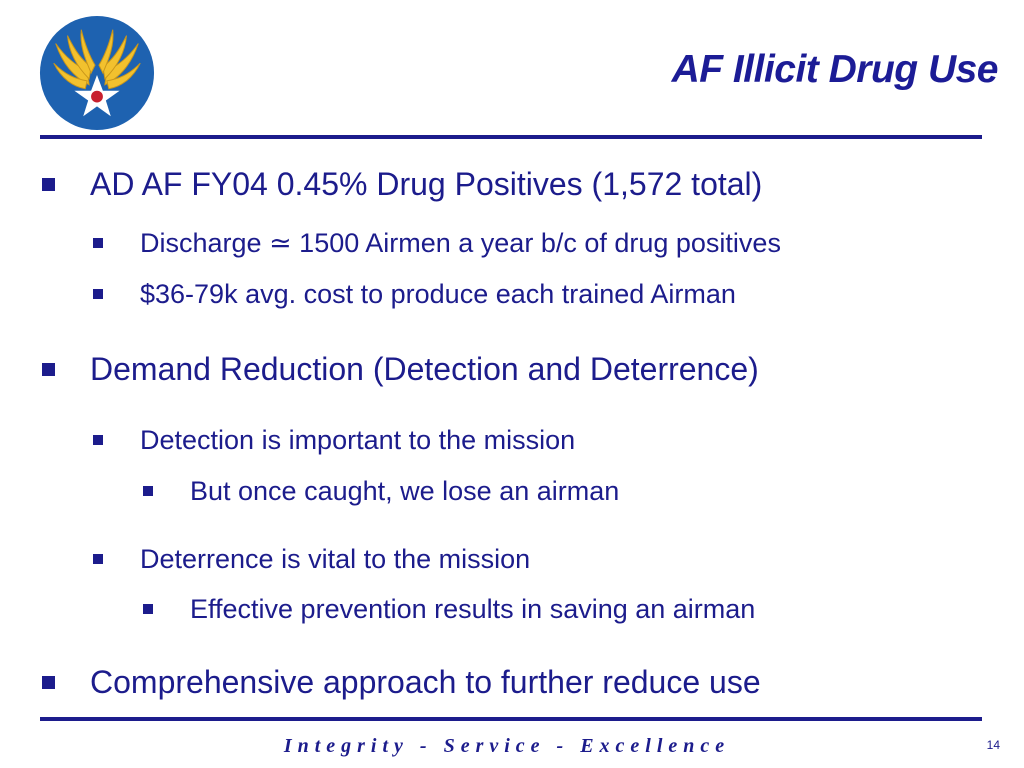  What do you see at coordinates (358, 440) in the screenshot?
I see `bullet-text: Detection is important to the mission` at bounding box center [358, 440].